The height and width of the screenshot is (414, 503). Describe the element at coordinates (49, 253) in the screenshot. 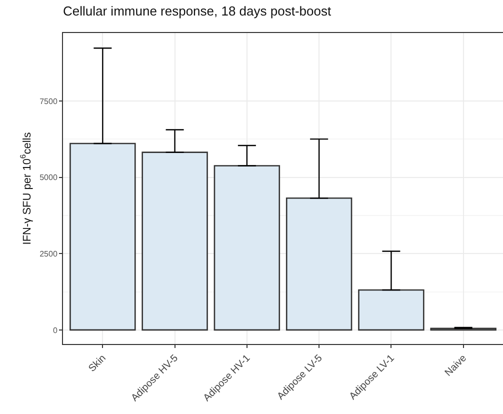

I see `y-tick-label: 2500` at that location.